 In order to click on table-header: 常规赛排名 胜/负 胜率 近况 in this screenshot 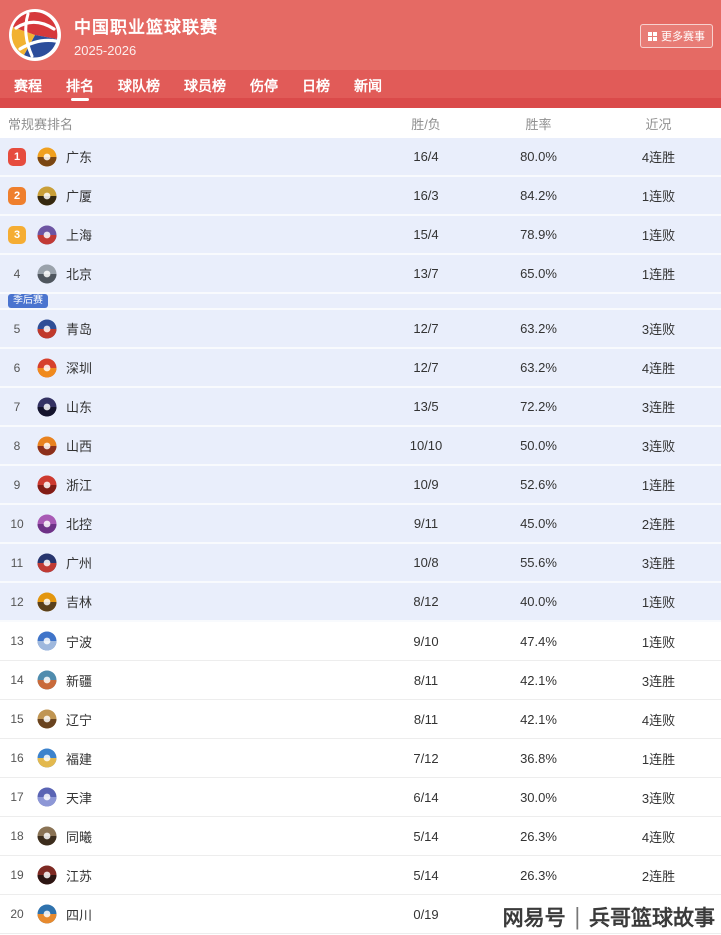, I will do `click(360, 123)`.